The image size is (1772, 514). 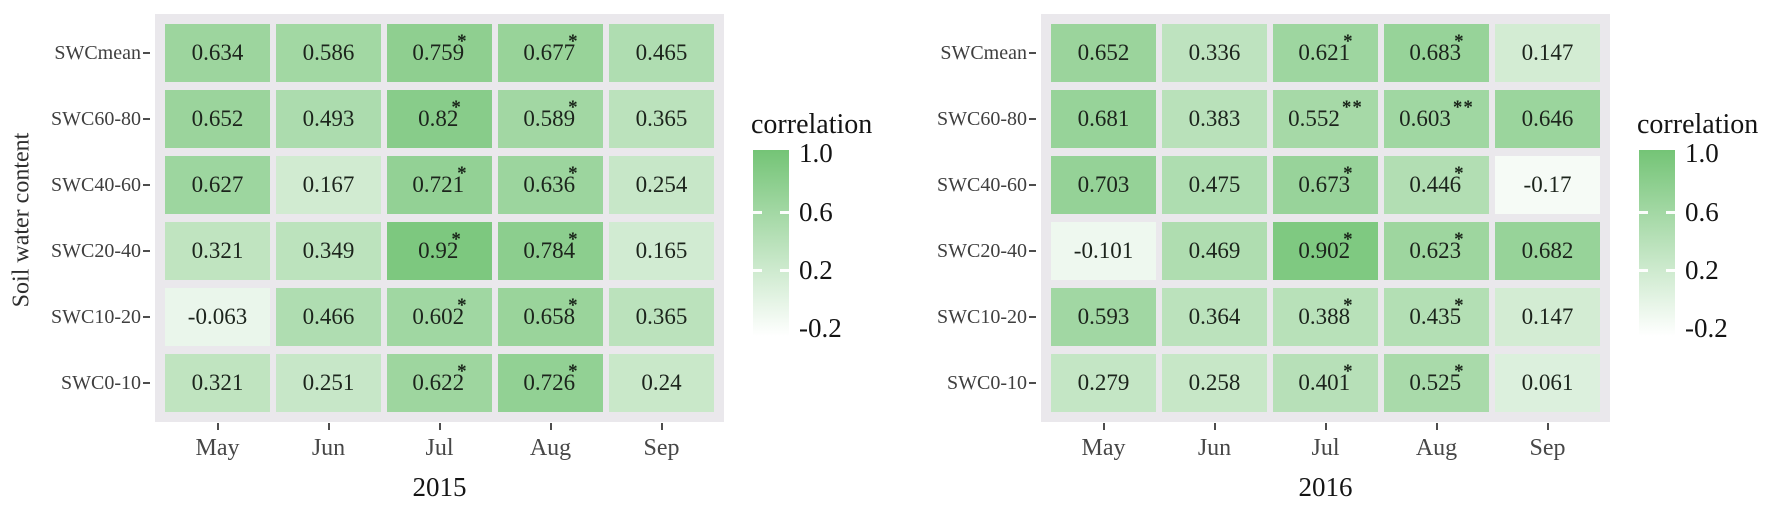 What do you see at coordinates (1214, 383) in the screenshot?
I see `heatmap-cell: 0.258` at bounding box center [1214, 383].